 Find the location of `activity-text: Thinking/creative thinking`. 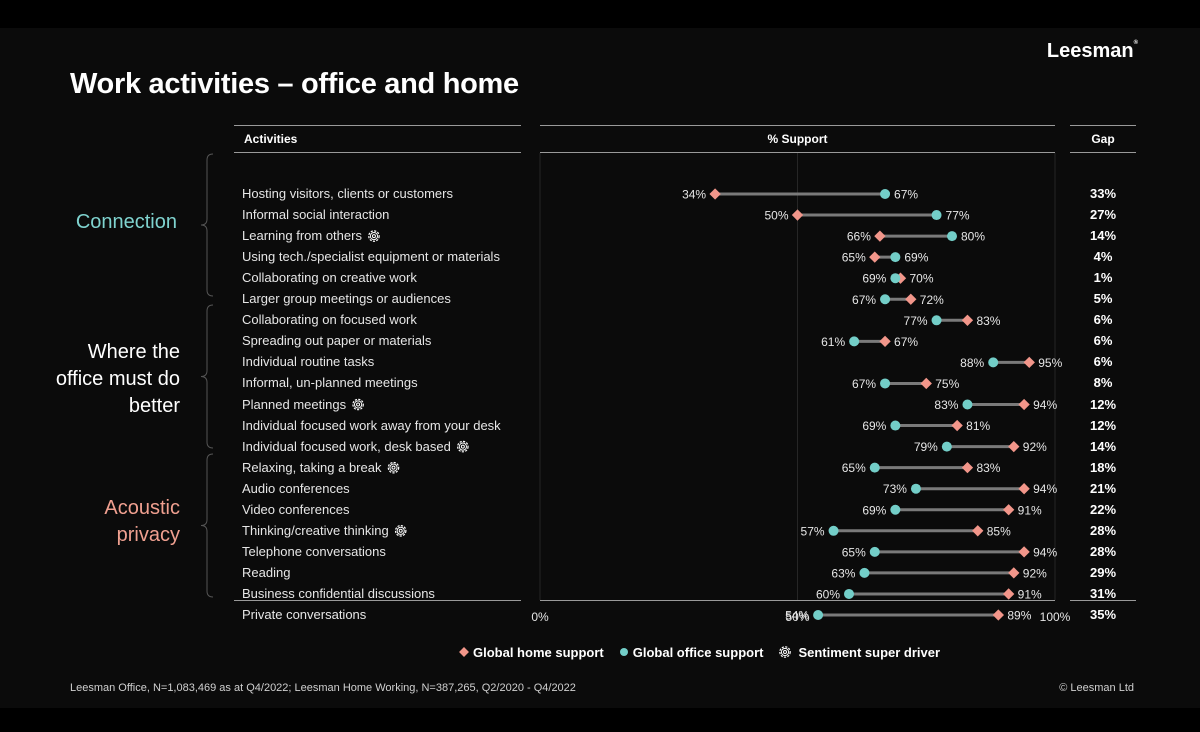

activity-text: Thinking/creative thinking is located at coordinates (315, 530).